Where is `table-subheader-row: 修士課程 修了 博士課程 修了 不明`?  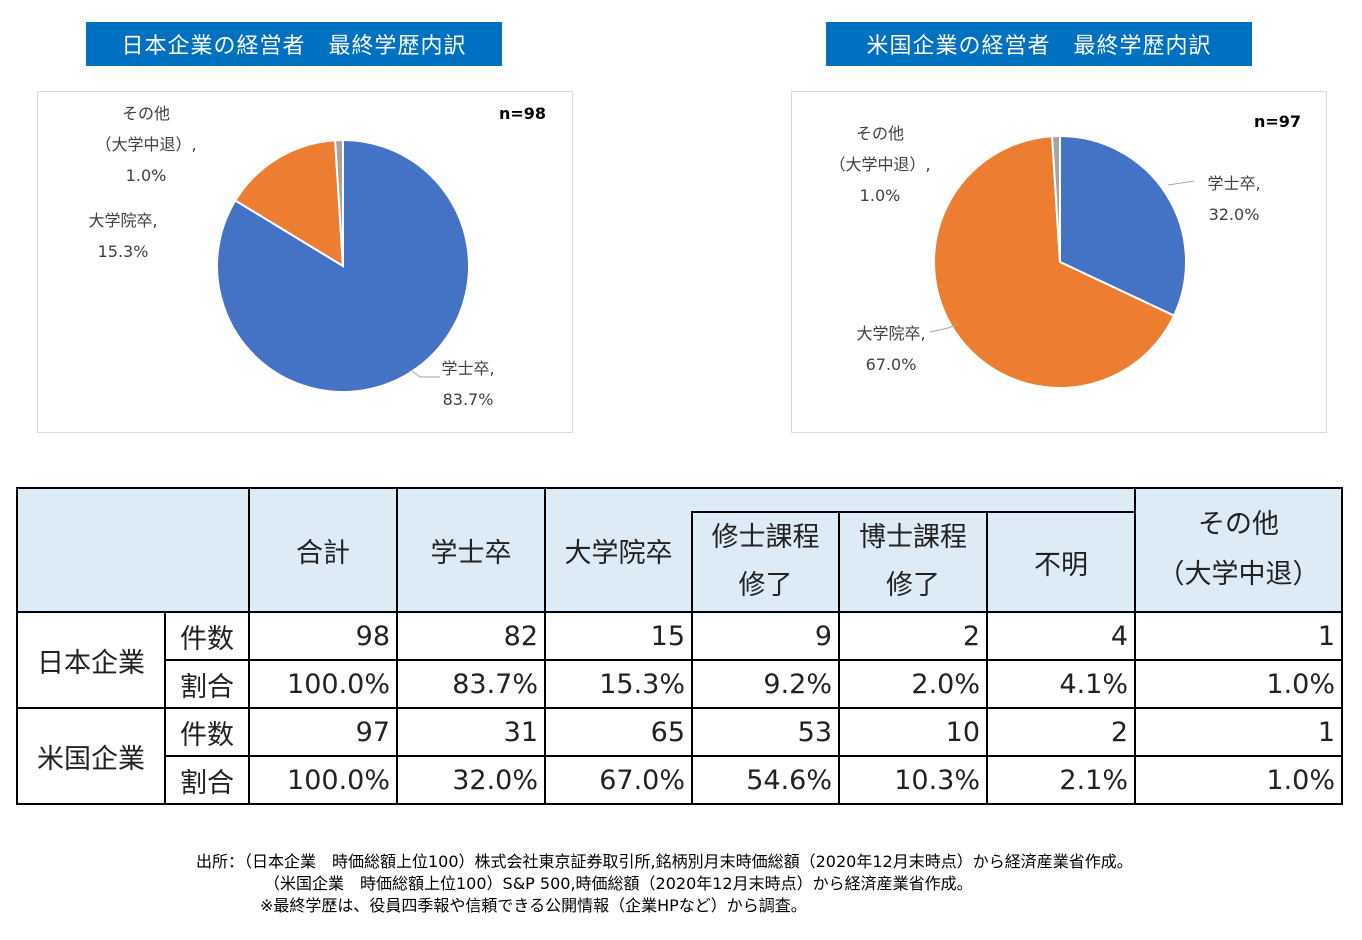
table-subheader-row: 修士課程 修了 博士課程 修了 不明 is located at coordinates (679, 562).